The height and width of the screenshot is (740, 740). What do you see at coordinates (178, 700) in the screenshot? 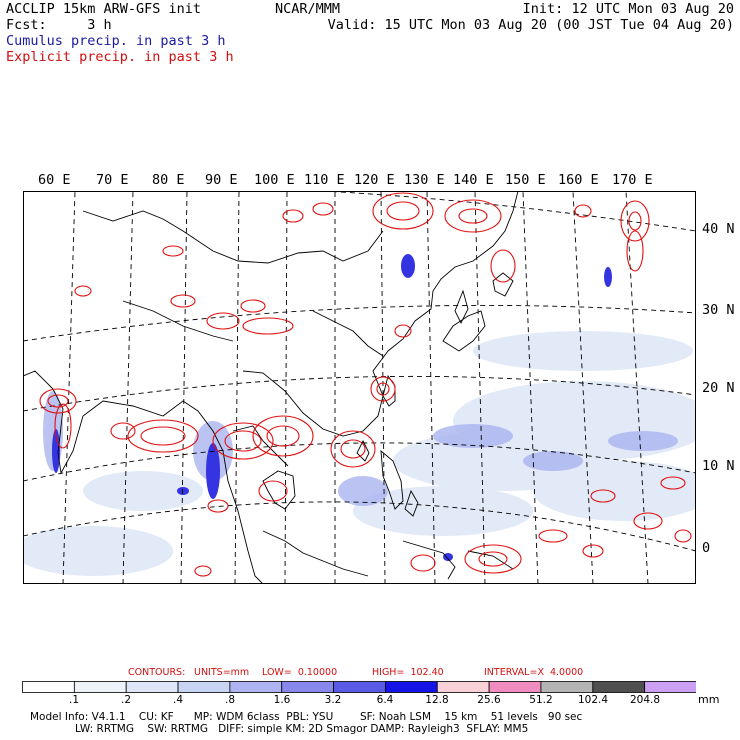
I see `colorbar-tick: .4` at bounding box center [178, 700].